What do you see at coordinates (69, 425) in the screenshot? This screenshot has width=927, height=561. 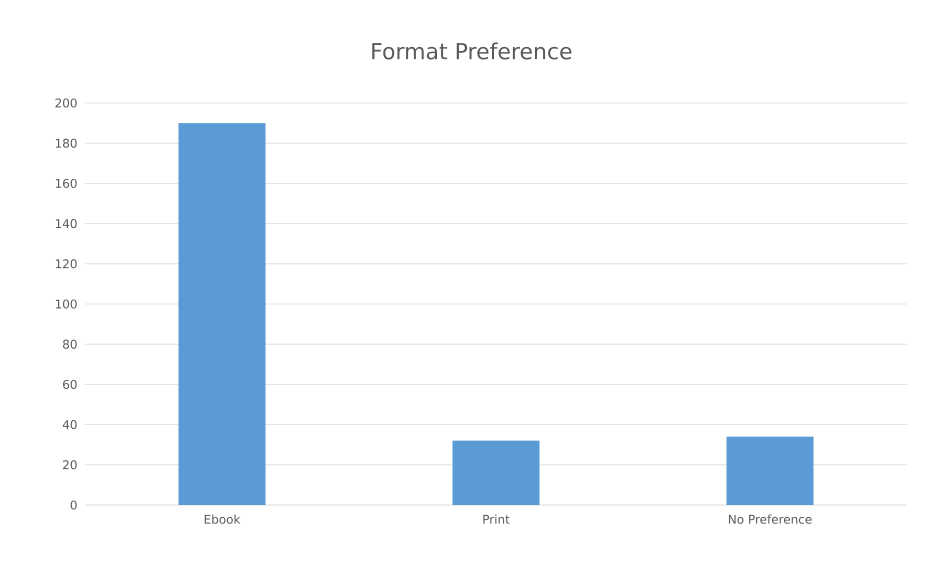 I see `y-tick-label: 40` at bounding box center [69, 425].